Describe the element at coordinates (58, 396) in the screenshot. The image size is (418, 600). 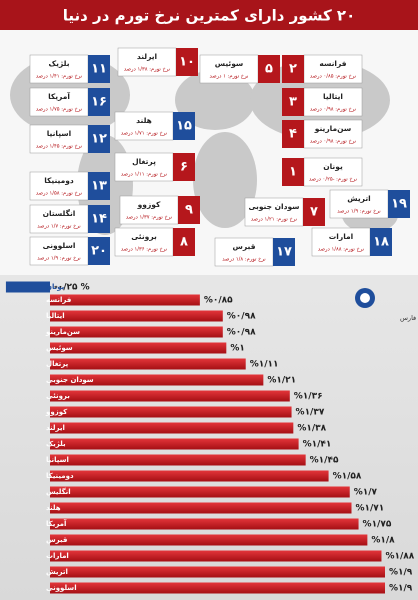
I see `category-label: برونئی` at that location.